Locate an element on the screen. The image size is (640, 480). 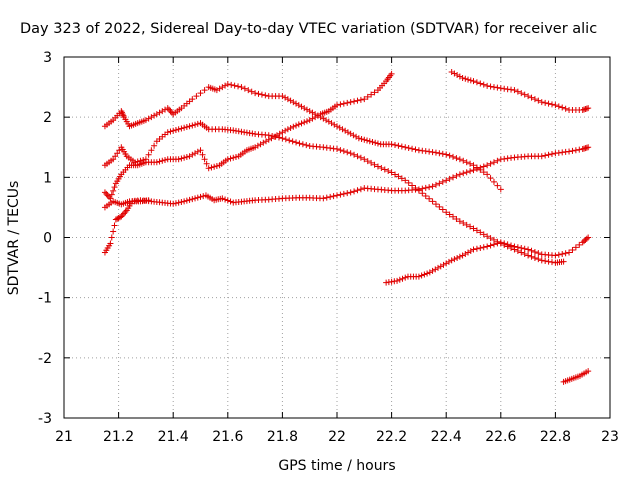
x-tick-label: 22.8 is located at coordinates (555, 437).